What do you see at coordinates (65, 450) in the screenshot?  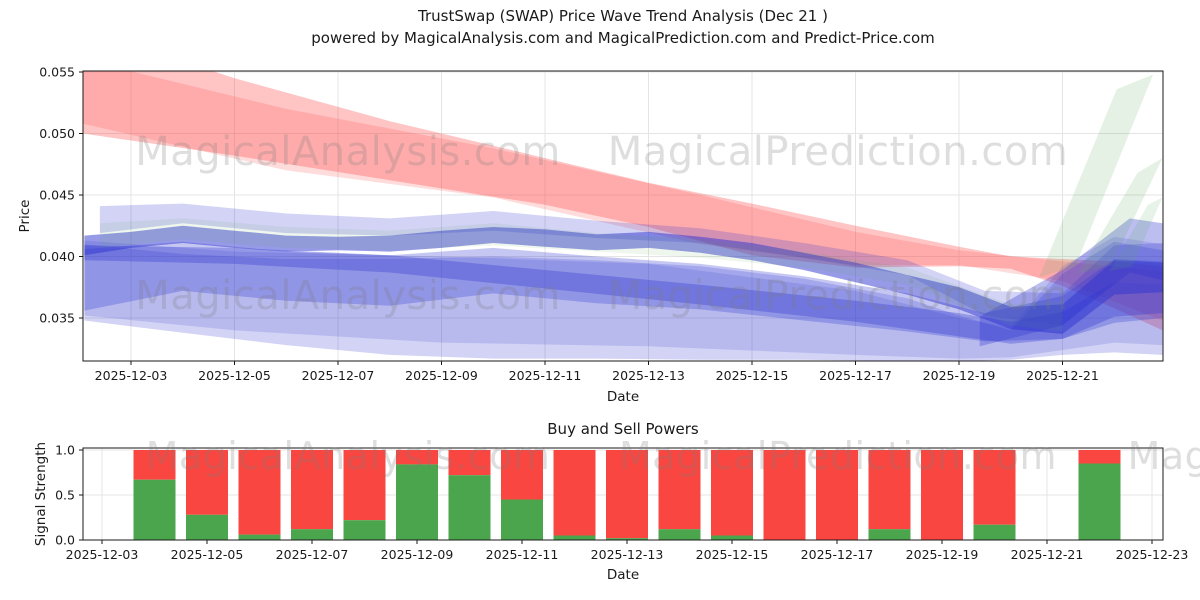 I see `bottom-y-tick-label: 1.0` at bounding box center [65, 450].